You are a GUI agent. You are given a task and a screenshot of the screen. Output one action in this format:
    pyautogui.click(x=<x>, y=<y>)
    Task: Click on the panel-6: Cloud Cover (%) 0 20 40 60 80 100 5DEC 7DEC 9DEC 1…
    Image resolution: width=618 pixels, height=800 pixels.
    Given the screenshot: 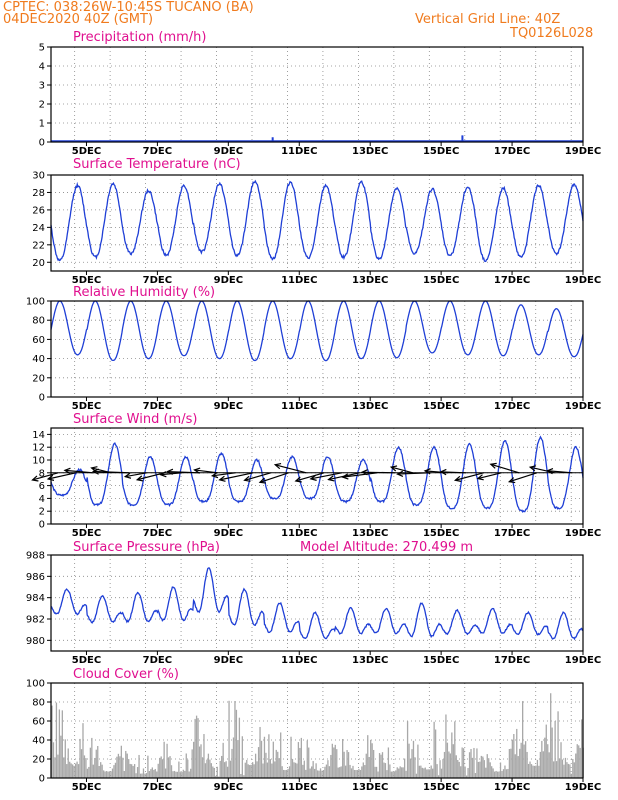 What is the action you would take?
    pyautogui.click(x=313, y=730)
    